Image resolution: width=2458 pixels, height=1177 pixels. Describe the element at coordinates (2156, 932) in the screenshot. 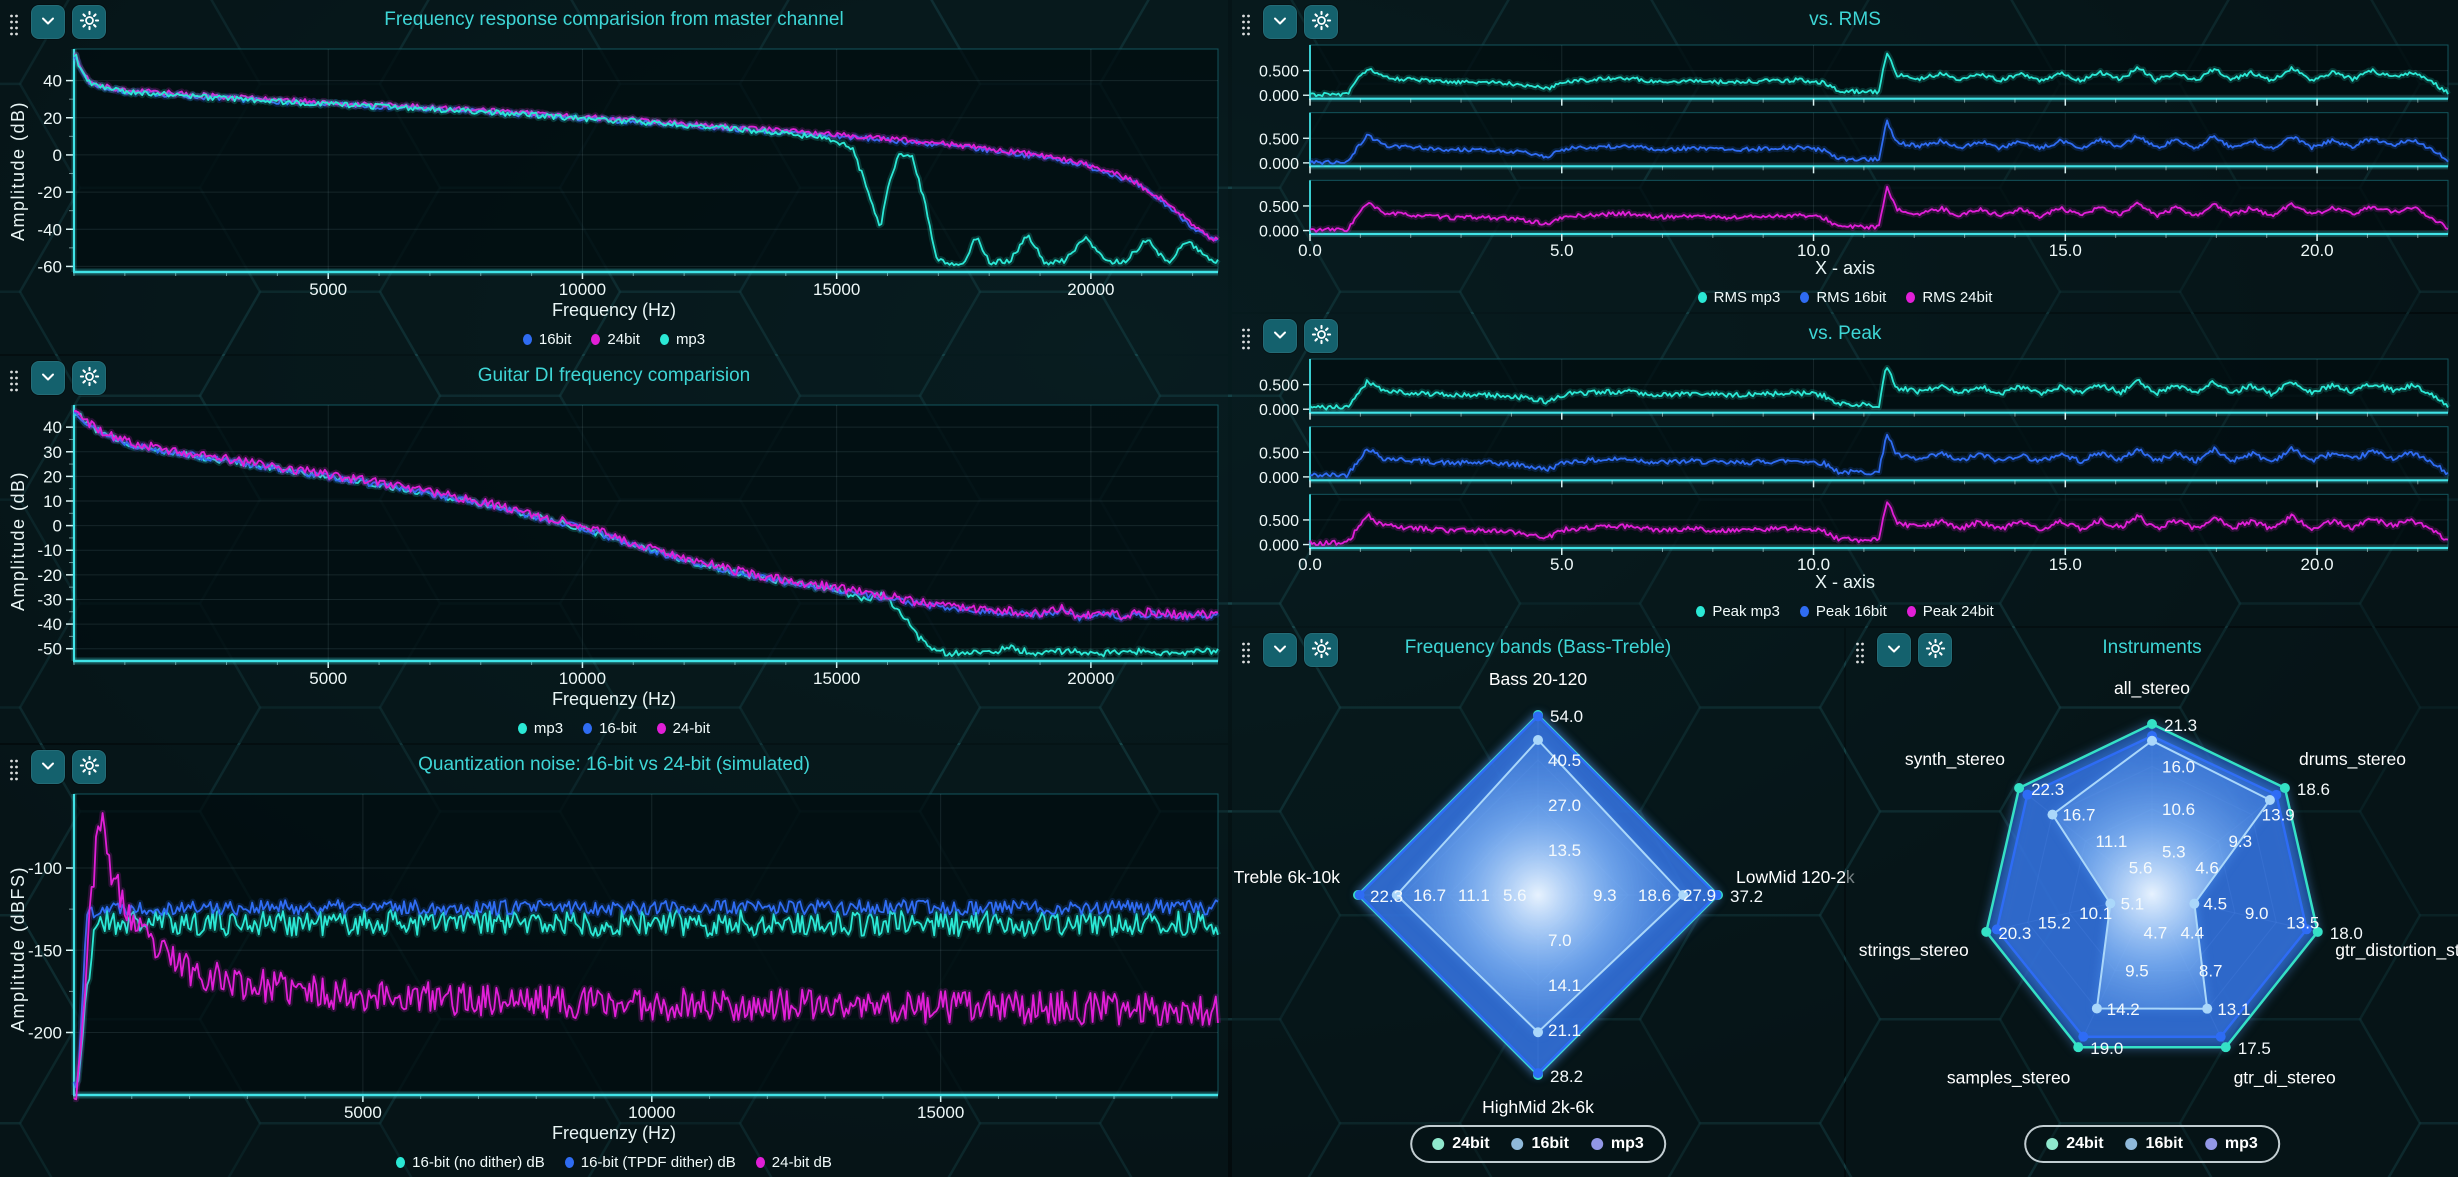

I see `svg-text: 4.7` at that location.